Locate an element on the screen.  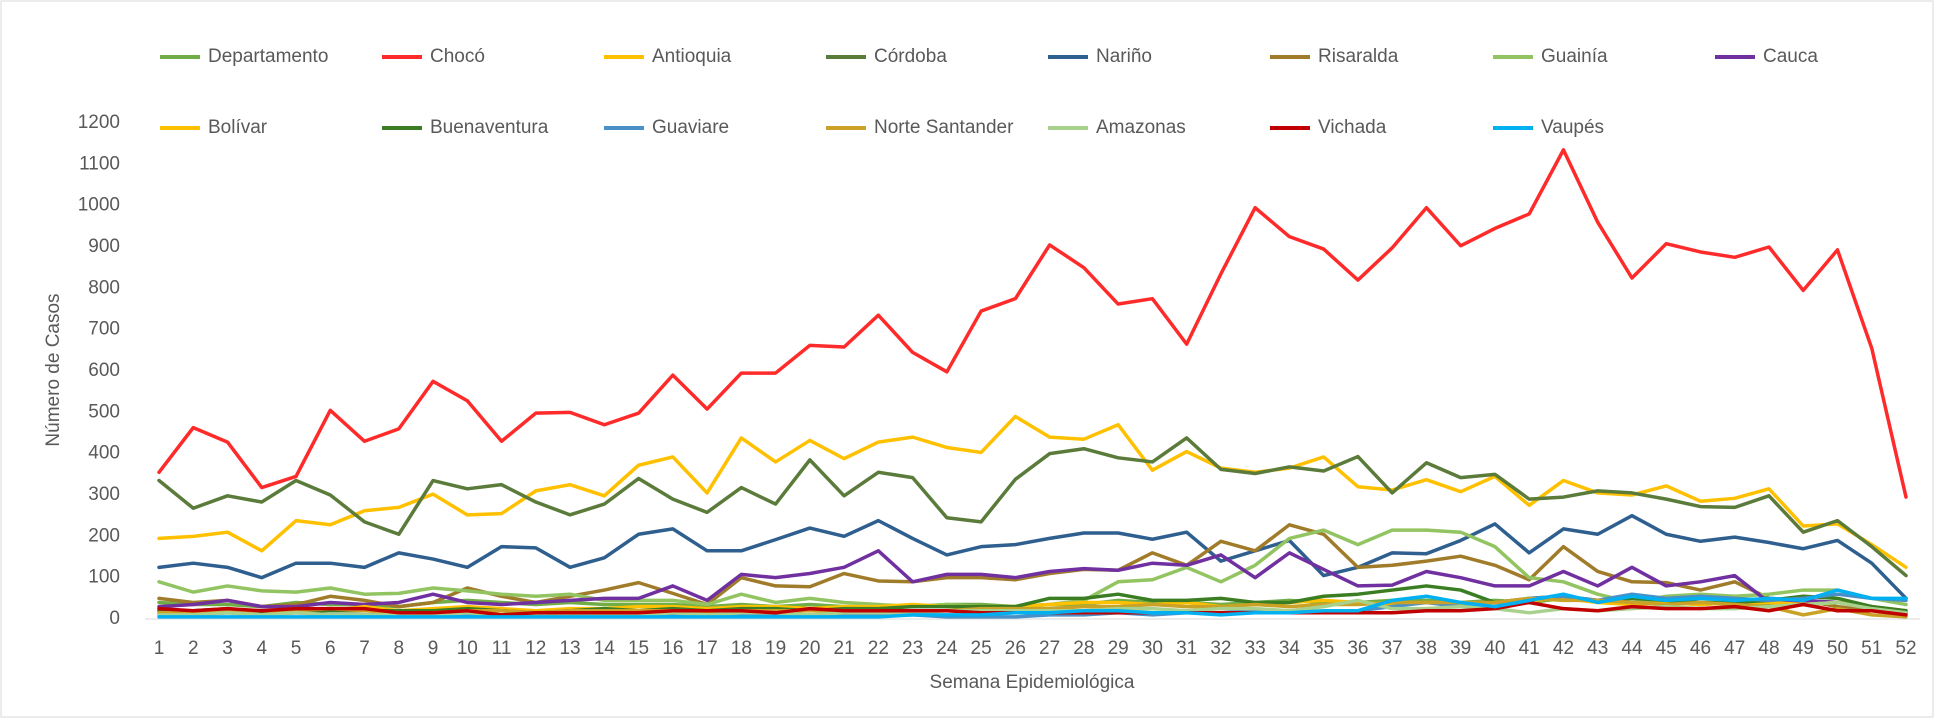
x-tick-label: 47 is located at coordinates (1734, 648).